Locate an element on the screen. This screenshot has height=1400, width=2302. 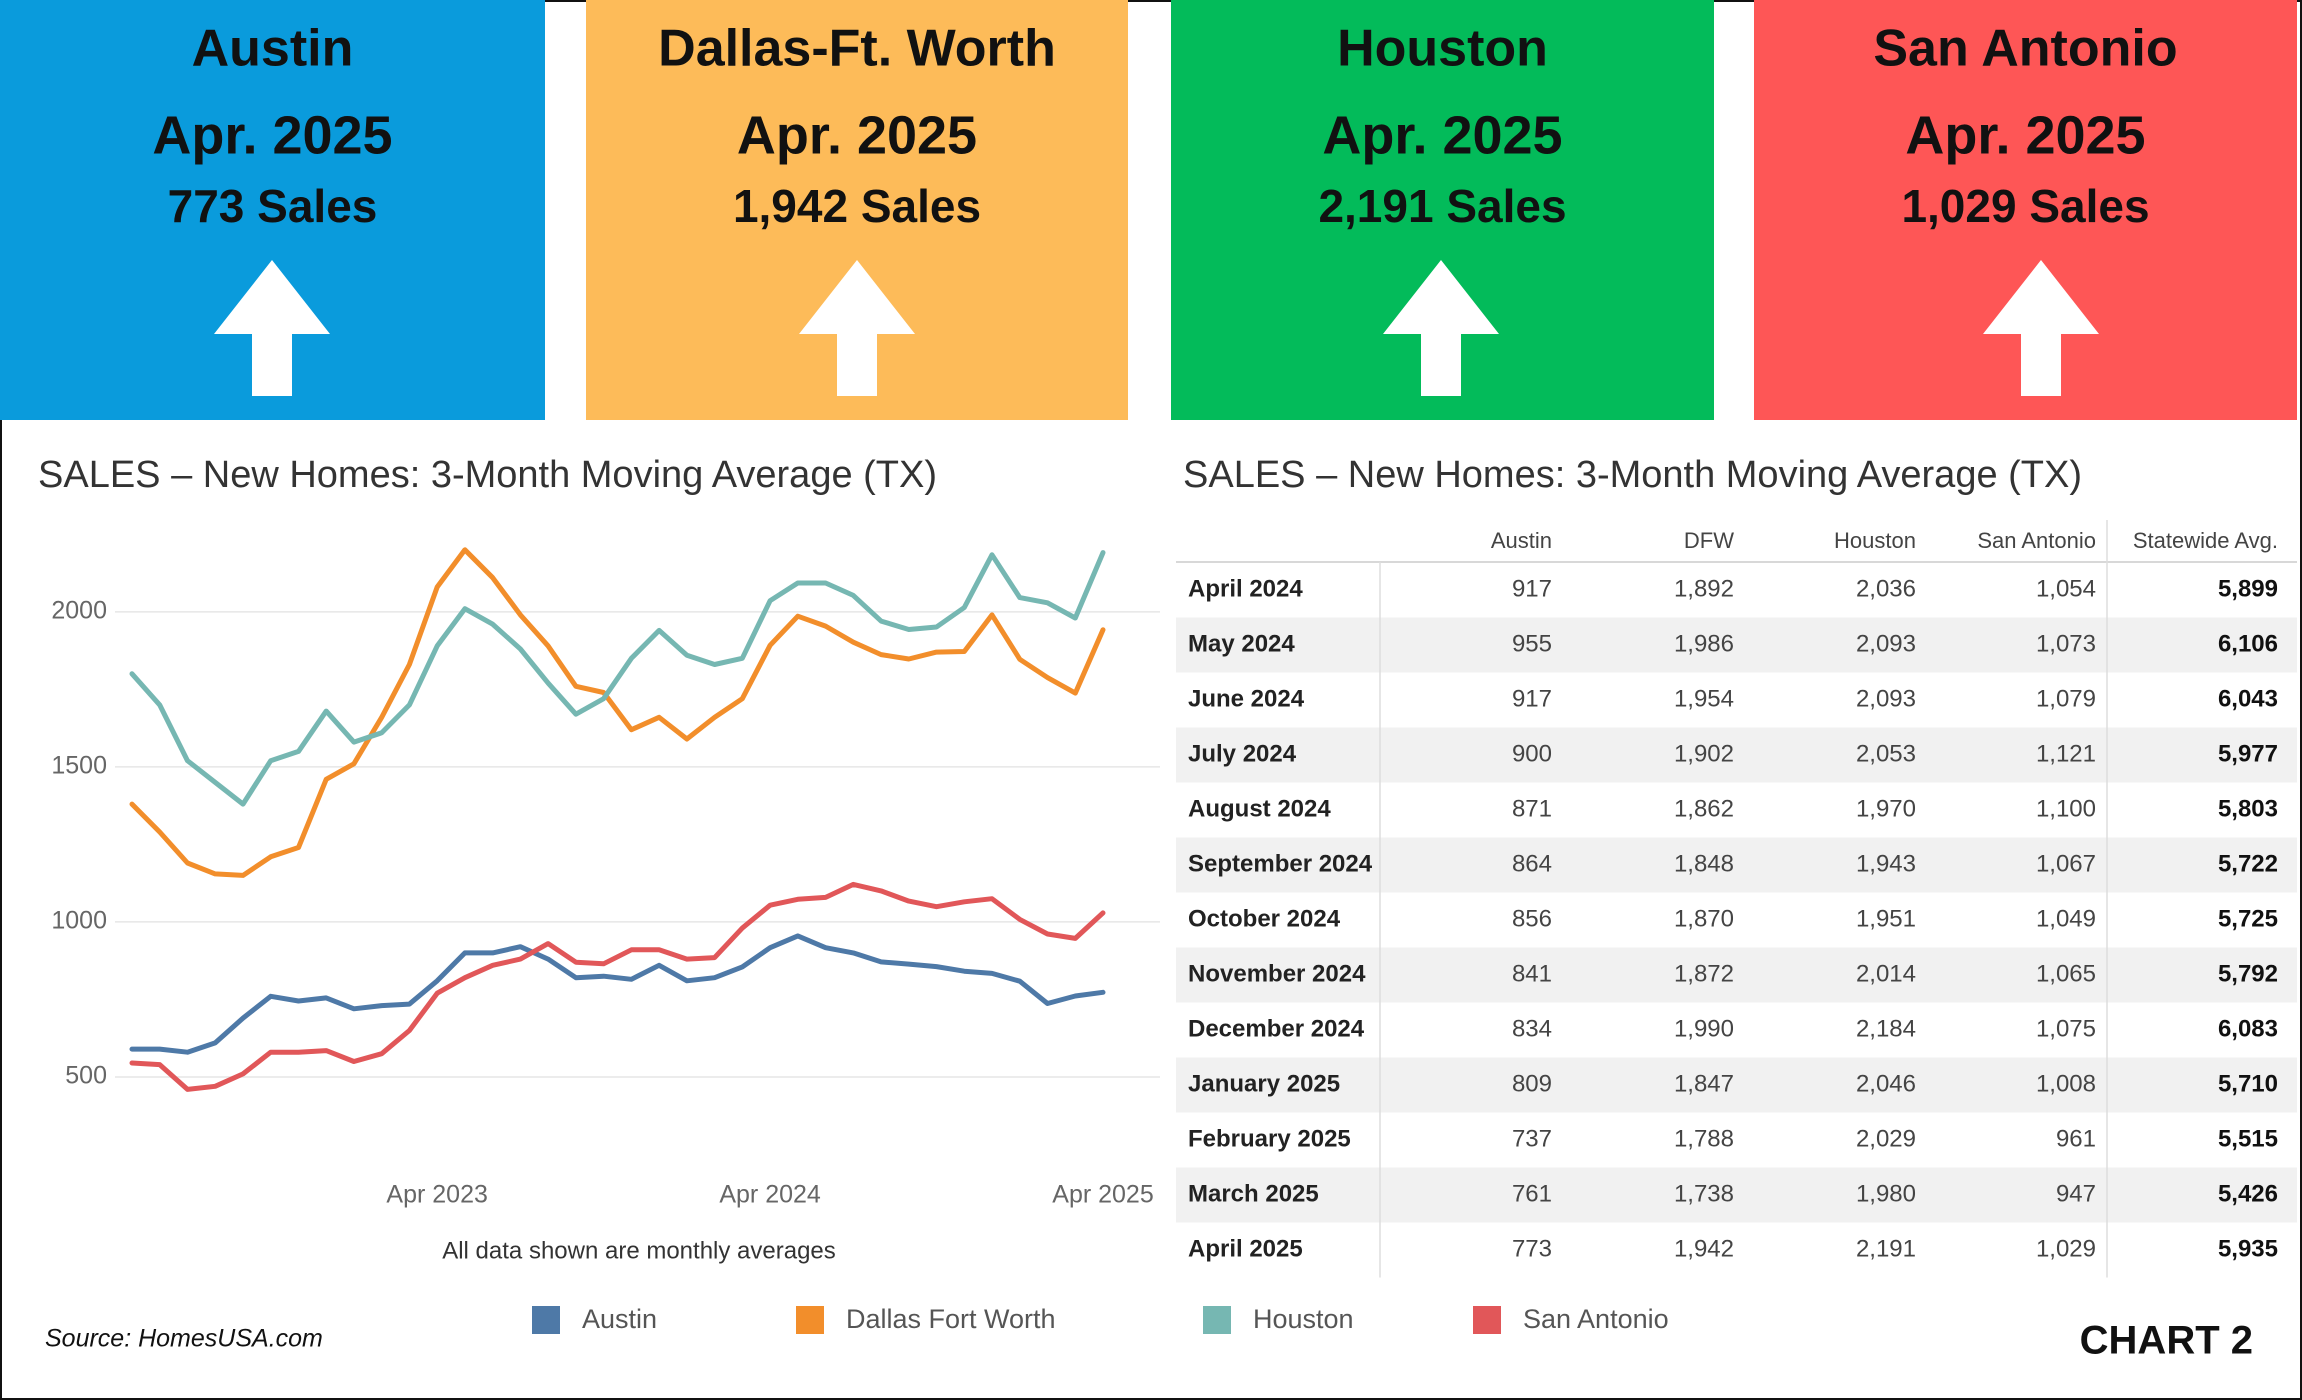
statewide-cell: 5,899 is located at coordinates (2248, 588).